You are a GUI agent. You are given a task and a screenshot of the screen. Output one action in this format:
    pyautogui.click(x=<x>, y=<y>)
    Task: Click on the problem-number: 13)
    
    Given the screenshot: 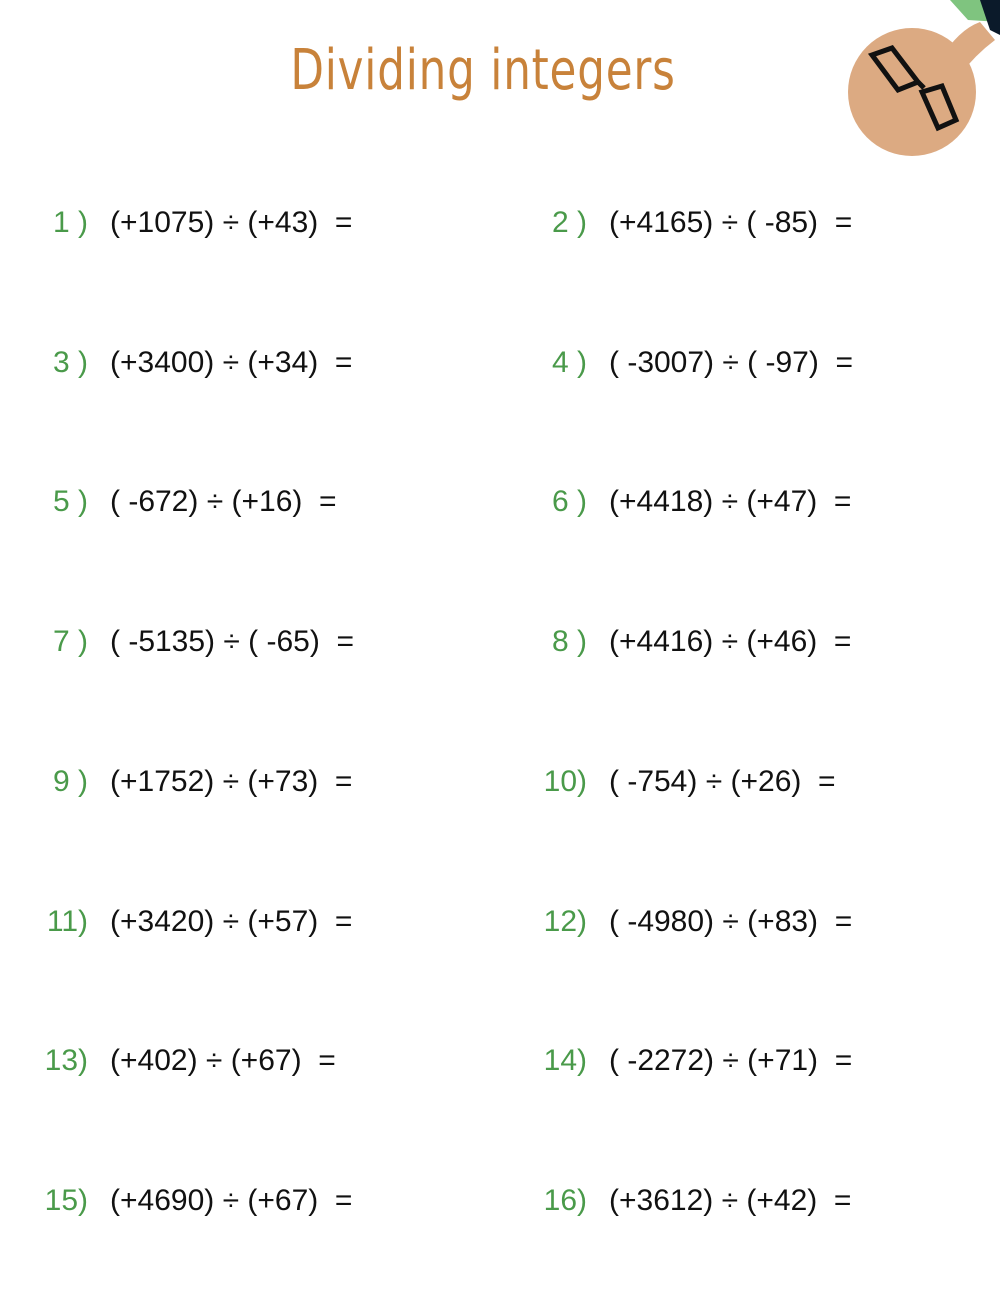 What is the action you would take?
    pyautogui.click(x=66, y=1061)
    